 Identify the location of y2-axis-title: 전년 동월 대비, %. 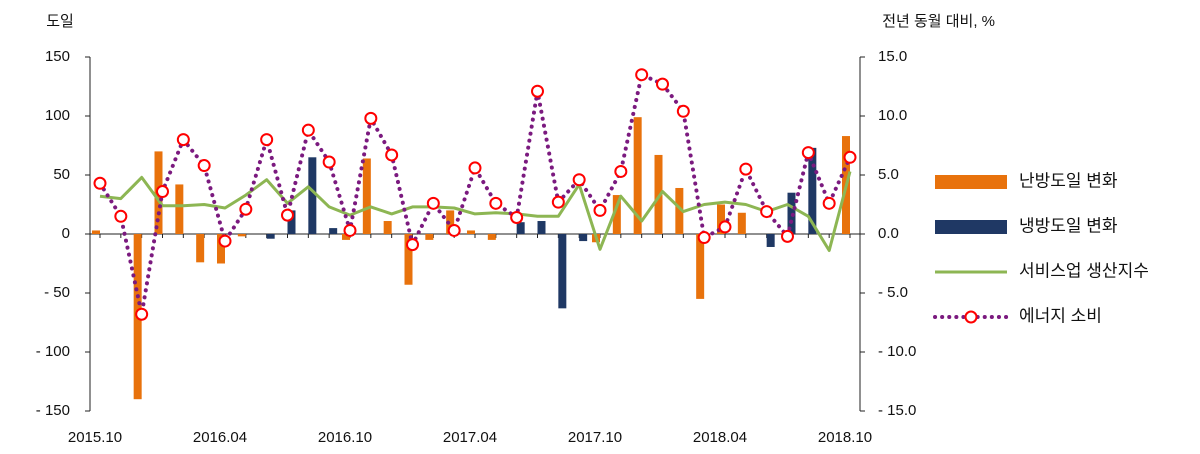
(938, 21).